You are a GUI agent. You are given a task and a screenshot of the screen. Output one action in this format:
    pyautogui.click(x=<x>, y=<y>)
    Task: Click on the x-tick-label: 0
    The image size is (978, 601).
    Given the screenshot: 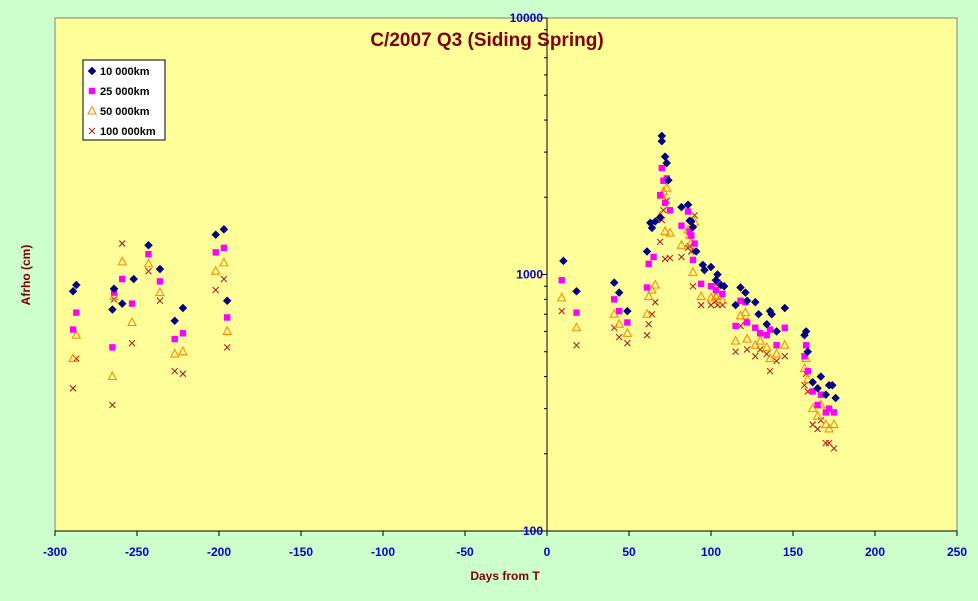 What is the action you would take?
    pyautogui.click(x=547, y=552)
    